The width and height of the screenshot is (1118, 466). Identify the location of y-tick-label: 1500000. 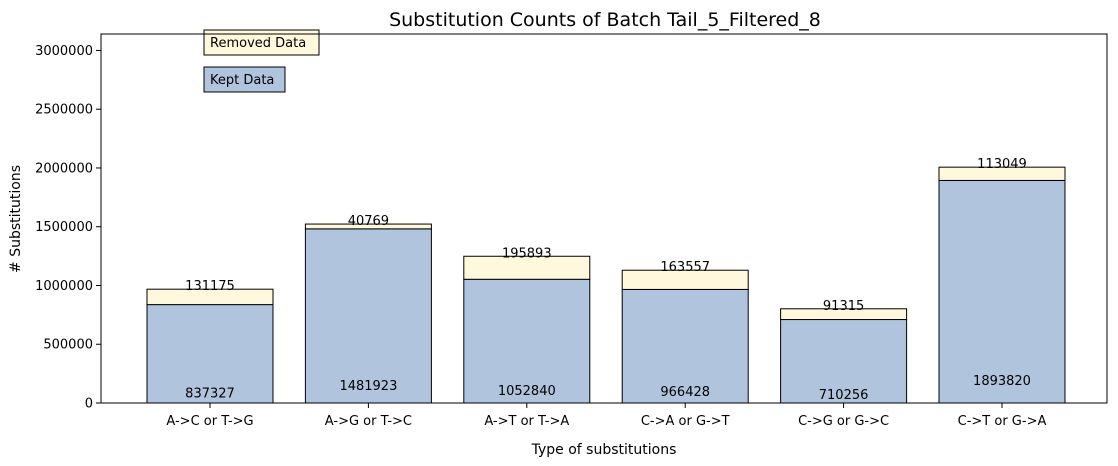
(64, 227).